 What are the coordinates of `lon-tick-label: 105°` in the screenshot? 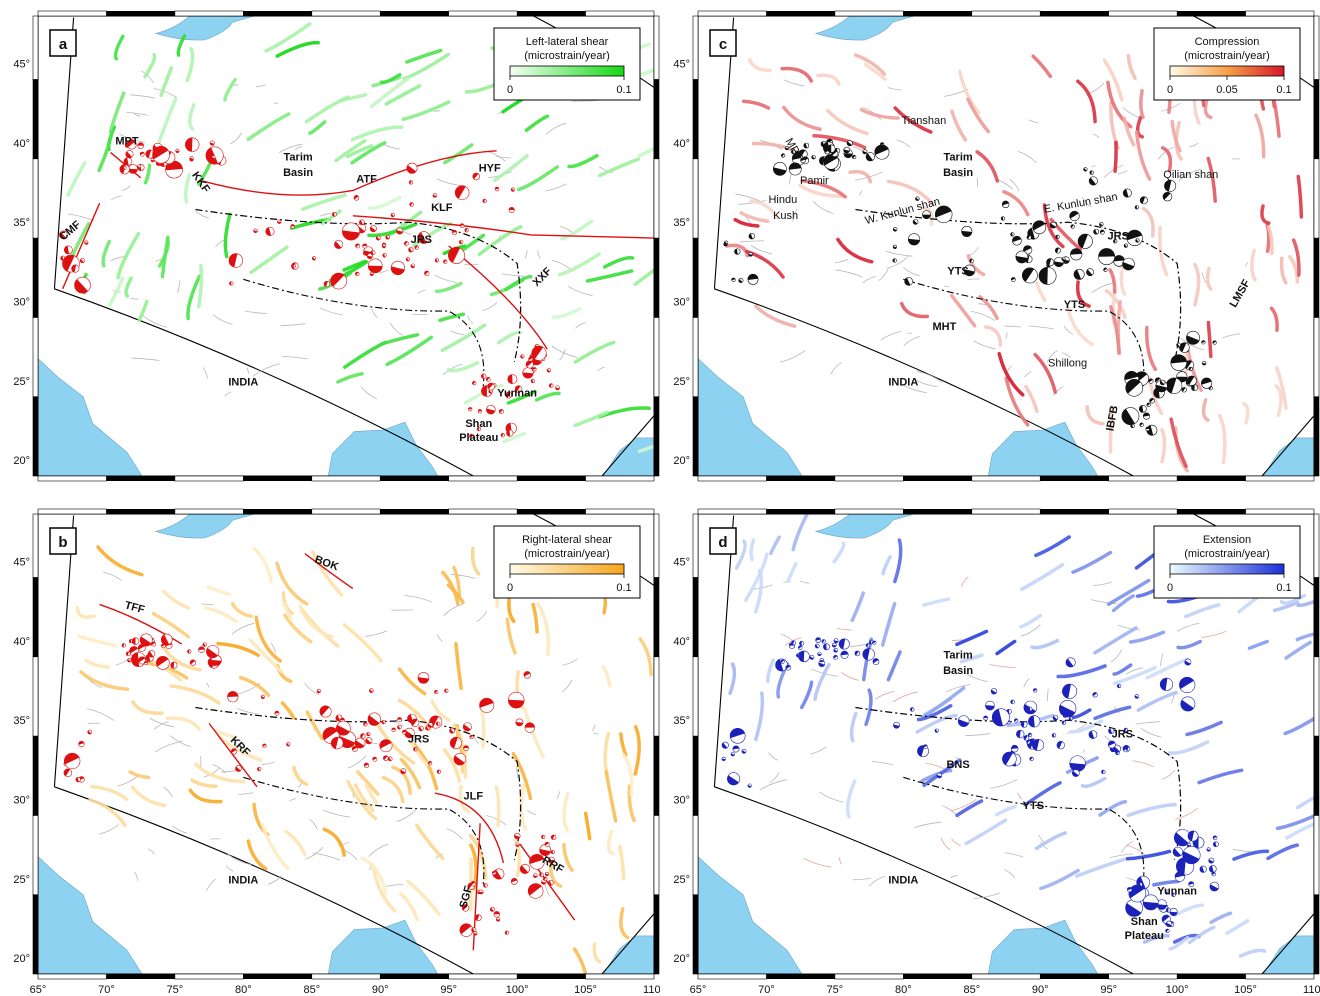 It's located at (1245, 990).